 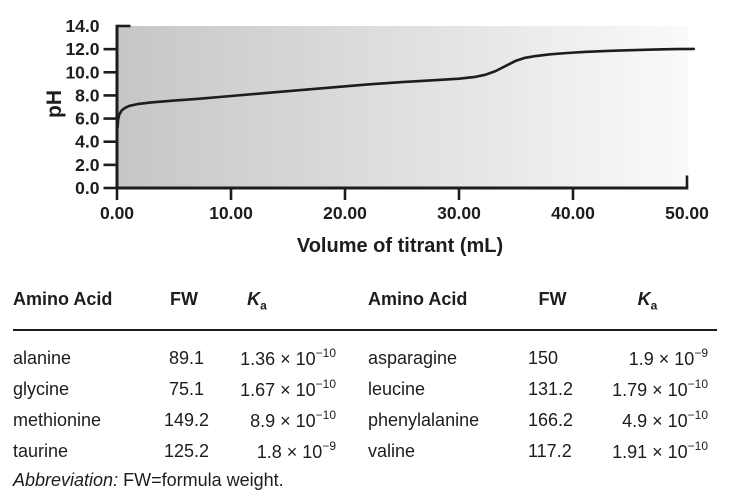 What do you see at coordinates (201, 480) in the screenshot?
I see `footnote-text: FW=formula weight.` at bounding box center [201, 480].